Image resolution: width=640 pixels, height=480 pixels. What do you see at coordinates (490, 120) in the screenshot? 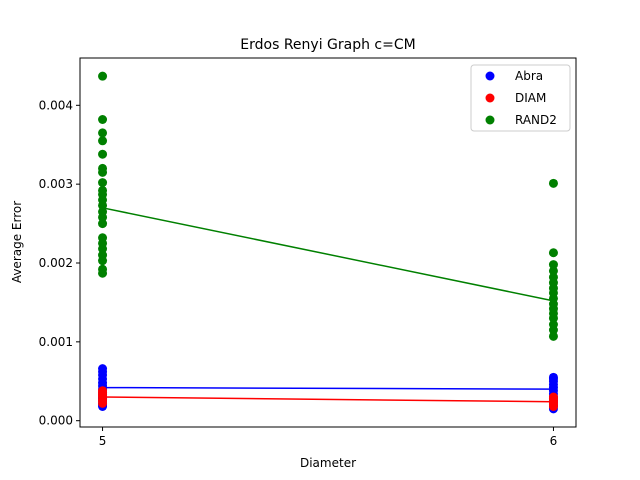
I see `legend-marker-rand2` at bounding box center [490, 120].